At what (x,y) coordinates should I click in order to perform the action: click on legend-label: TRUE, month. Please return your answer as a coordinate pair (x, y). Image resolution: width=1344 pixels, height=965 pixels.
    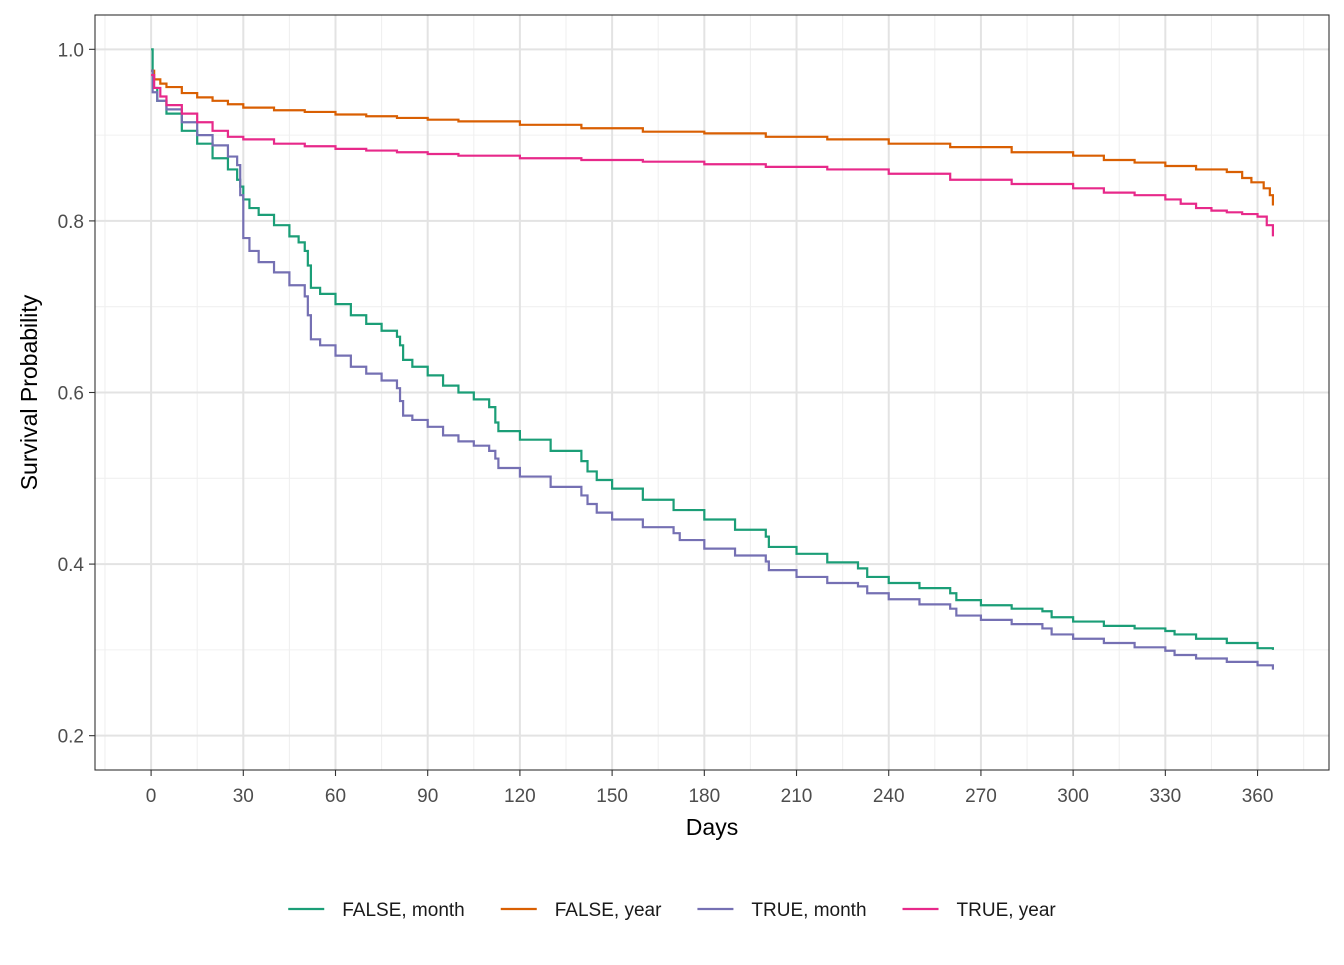
    Looking at the image, I should click on (808, 910).